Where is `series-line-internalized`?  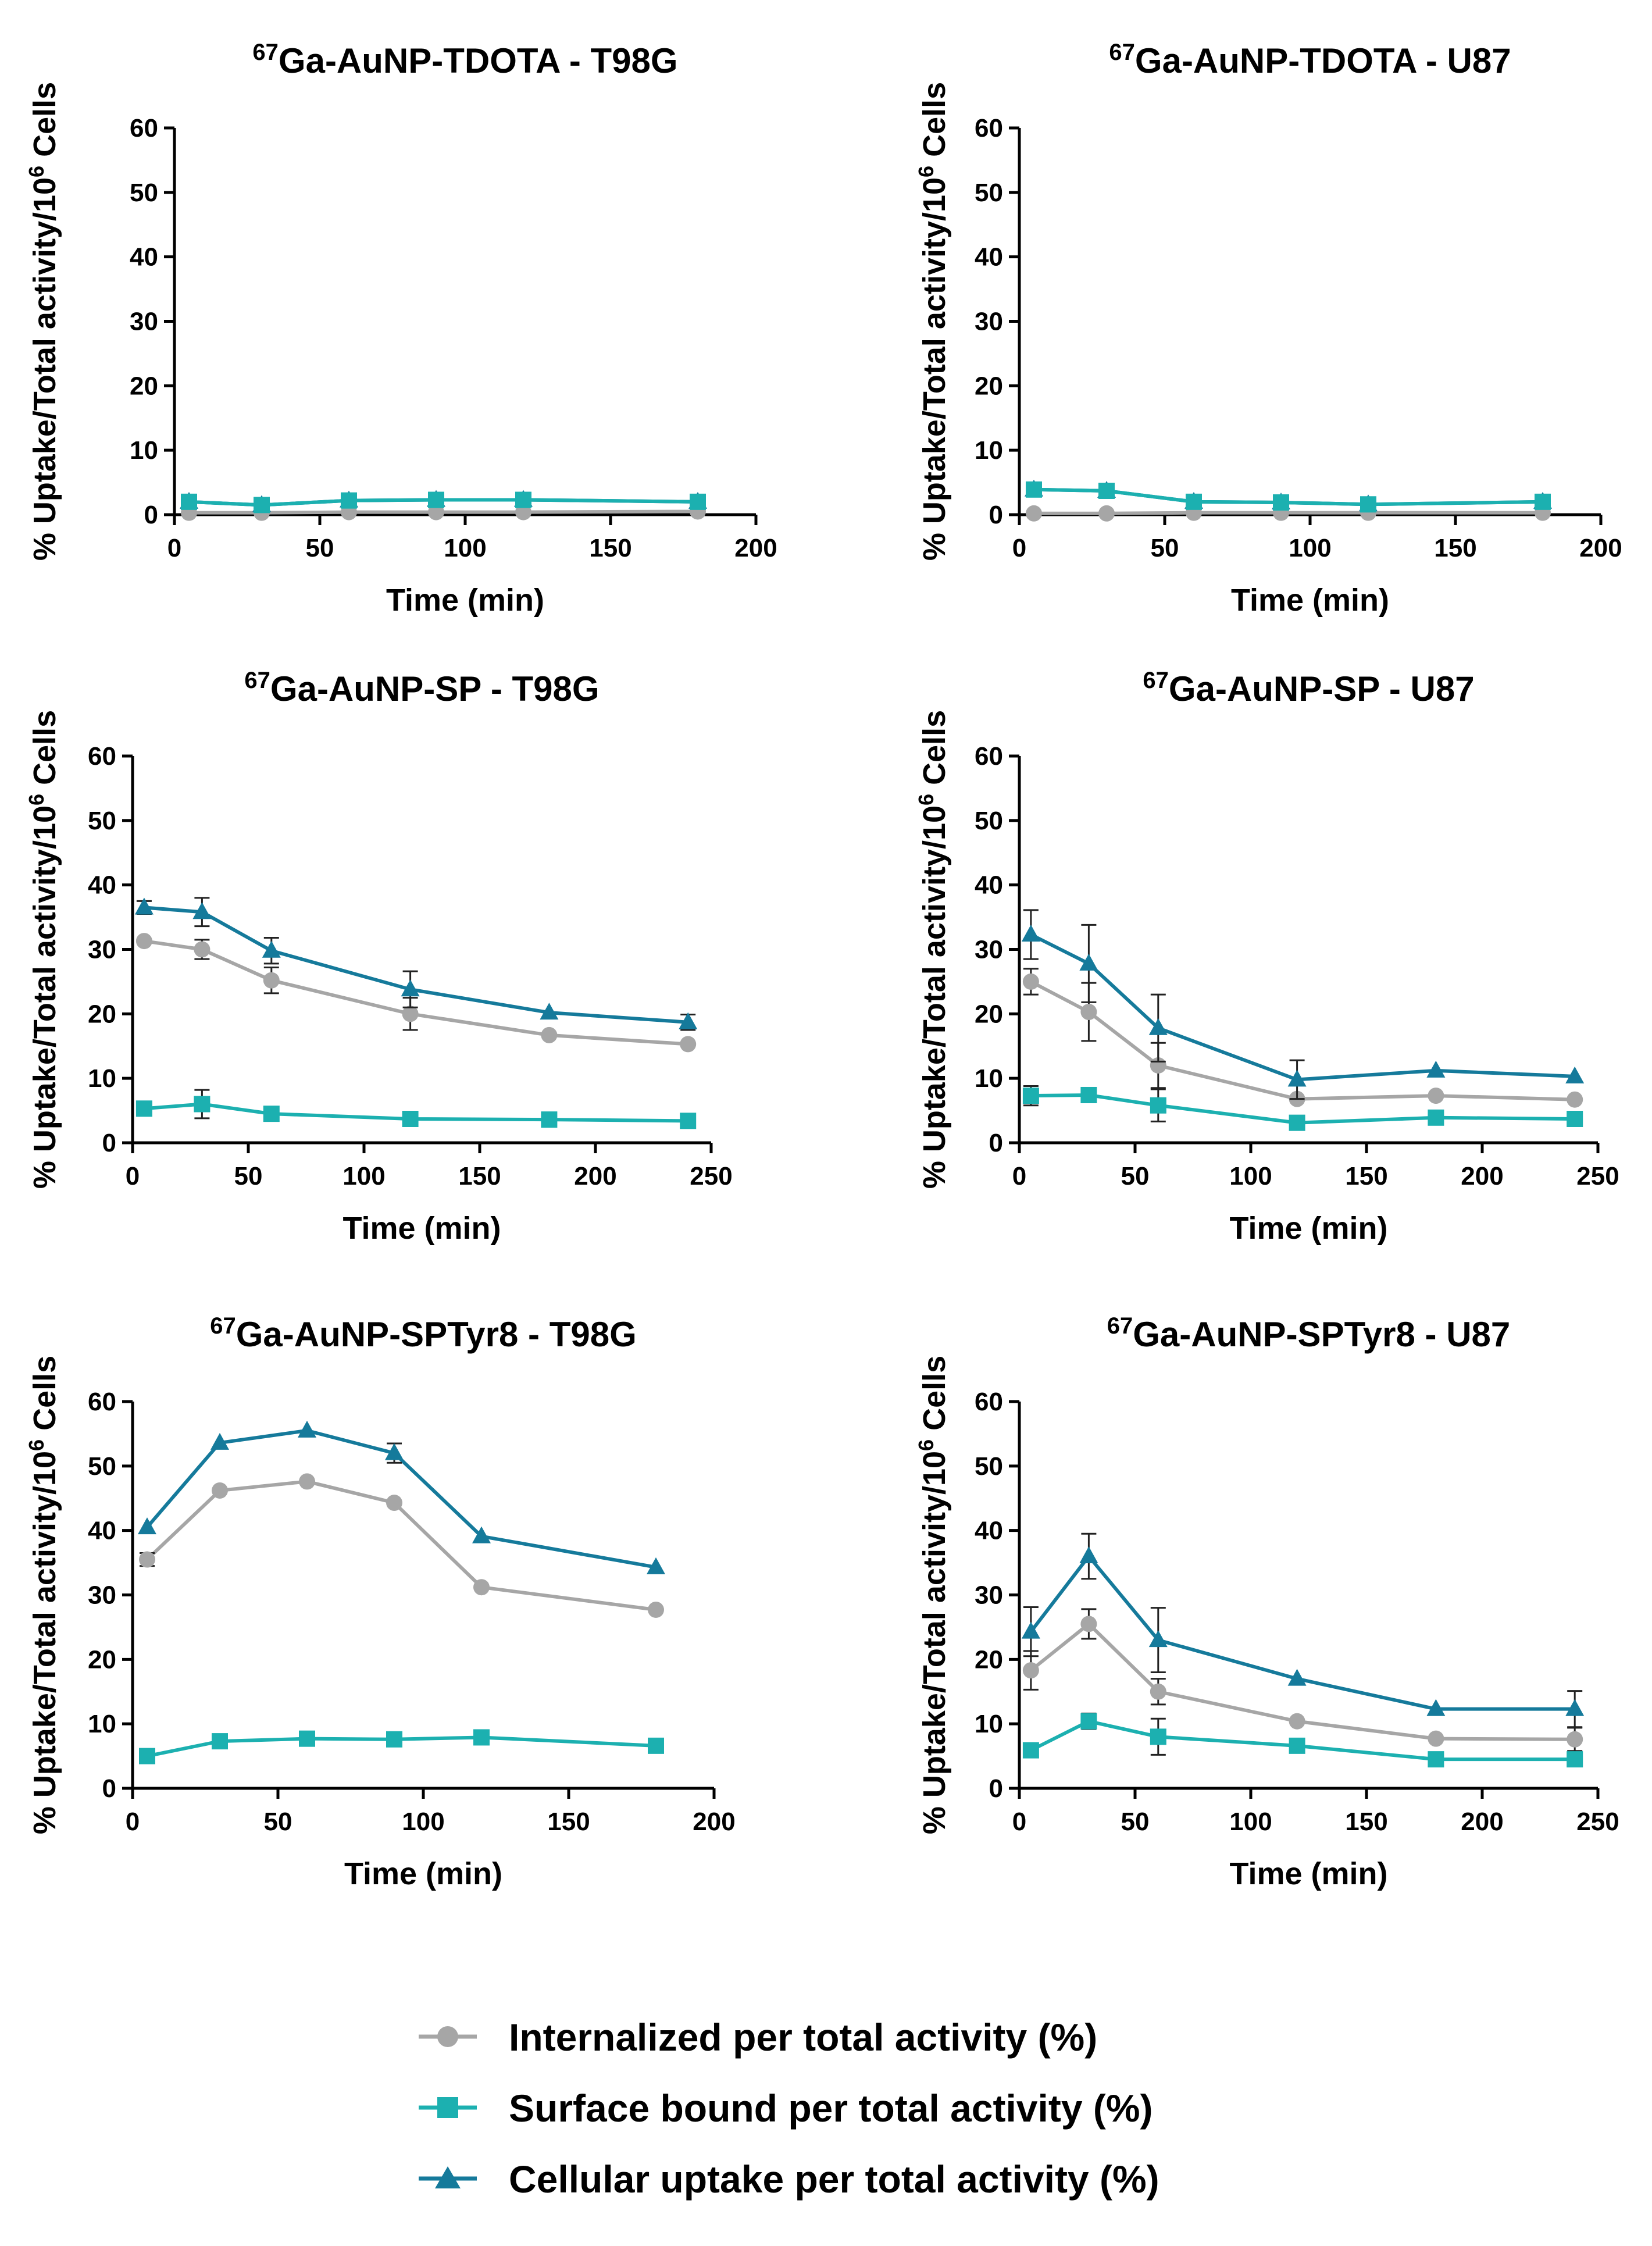
series-line-internalized is located at coordinates (443, 512).